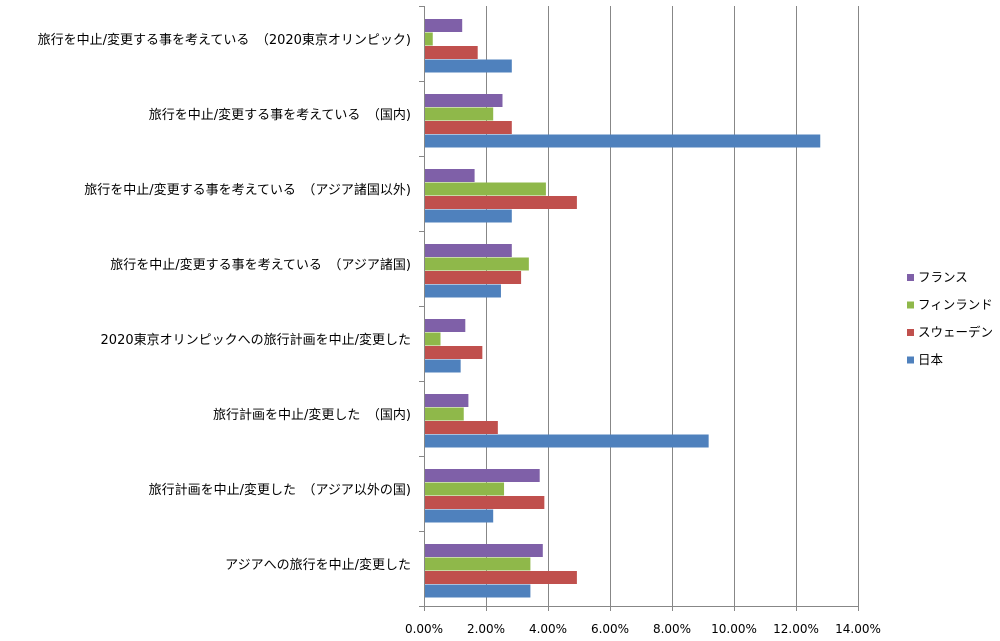 The height and width of the screenshot is (641, 1000). I want to click on category-label: 旅行計画を中止/変更した （アジア以外の国), so click(280, 490).